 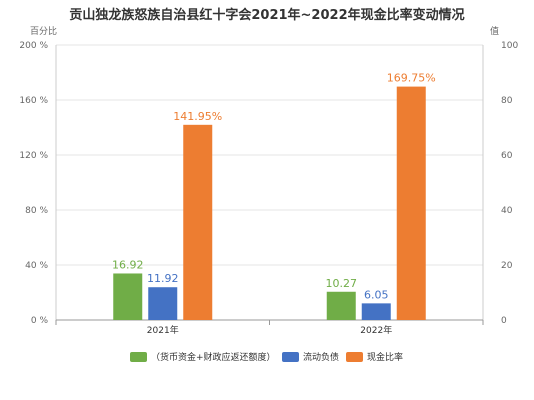 What do you see at coordinates (376, 330) in the screenshot?
I see `x-tick-label: 2022年` at bounding box center [376, 330].